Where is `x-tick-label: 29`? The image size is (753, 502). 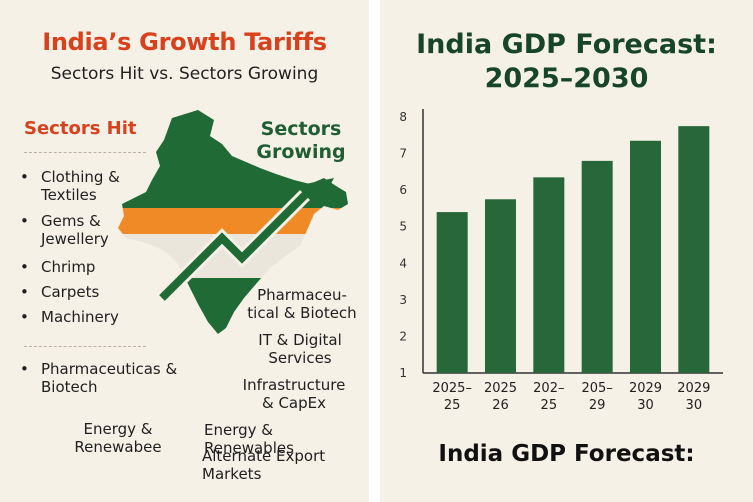
x-tick-label: 29 is located at coordinates (597, 405).